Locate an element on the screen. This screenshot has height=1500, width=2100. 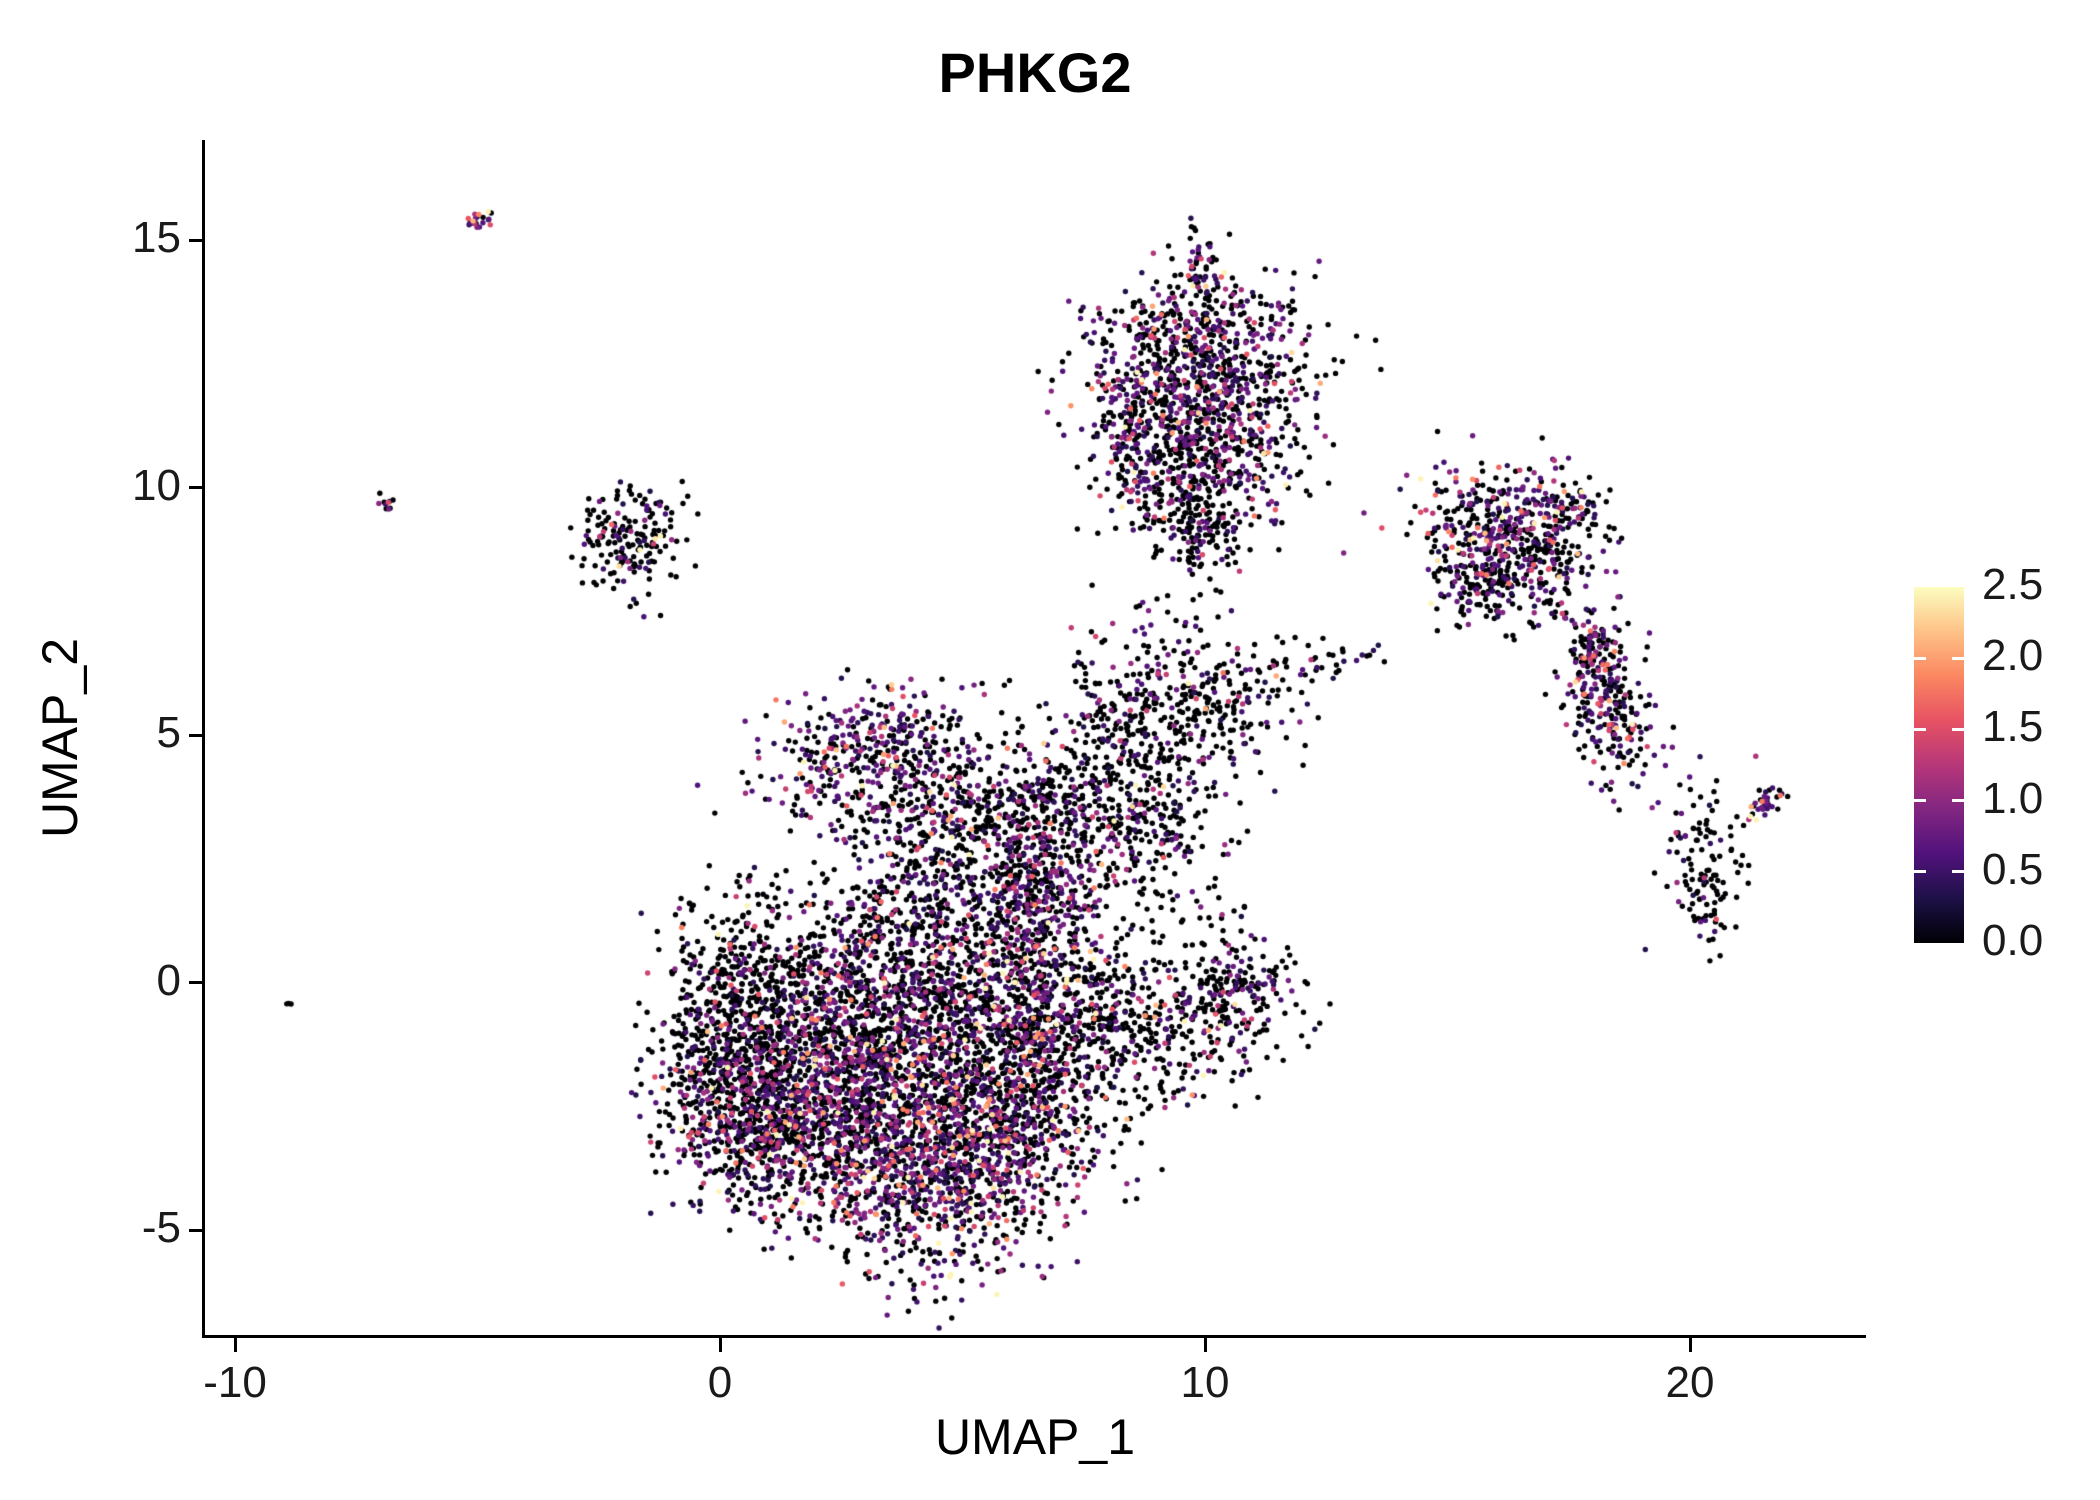
x-axis-line is located at coordinates (1034, 1336).